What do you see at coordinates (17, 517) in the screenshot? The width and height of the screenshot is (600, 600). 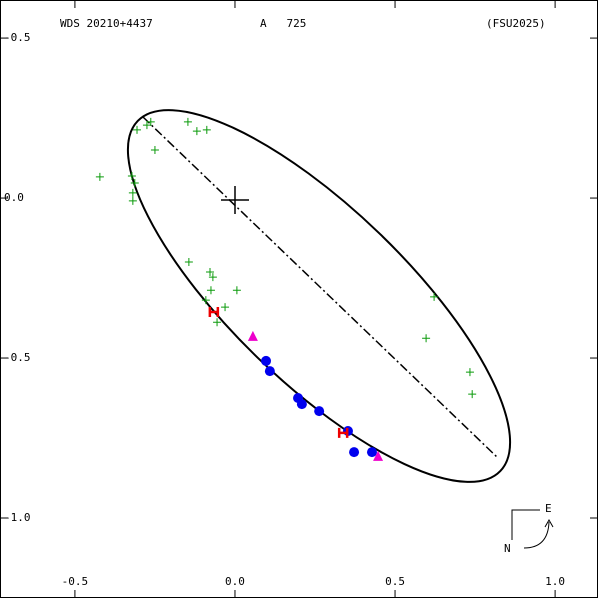 I see `y-tick-label: -1.0` at bounding box center [17, 517].